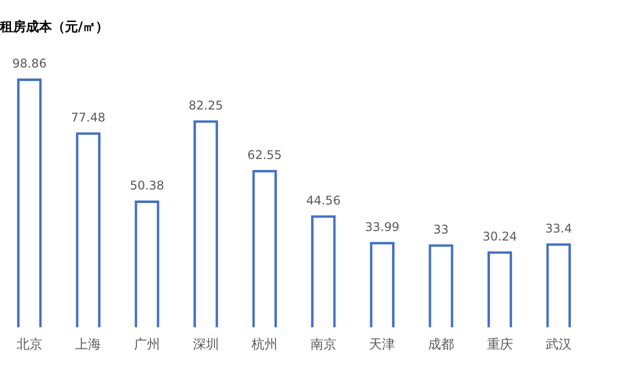  Describe the element at coordinates (29, 345) in the screenshot. I see `x-tick-label: 北京` at that location.